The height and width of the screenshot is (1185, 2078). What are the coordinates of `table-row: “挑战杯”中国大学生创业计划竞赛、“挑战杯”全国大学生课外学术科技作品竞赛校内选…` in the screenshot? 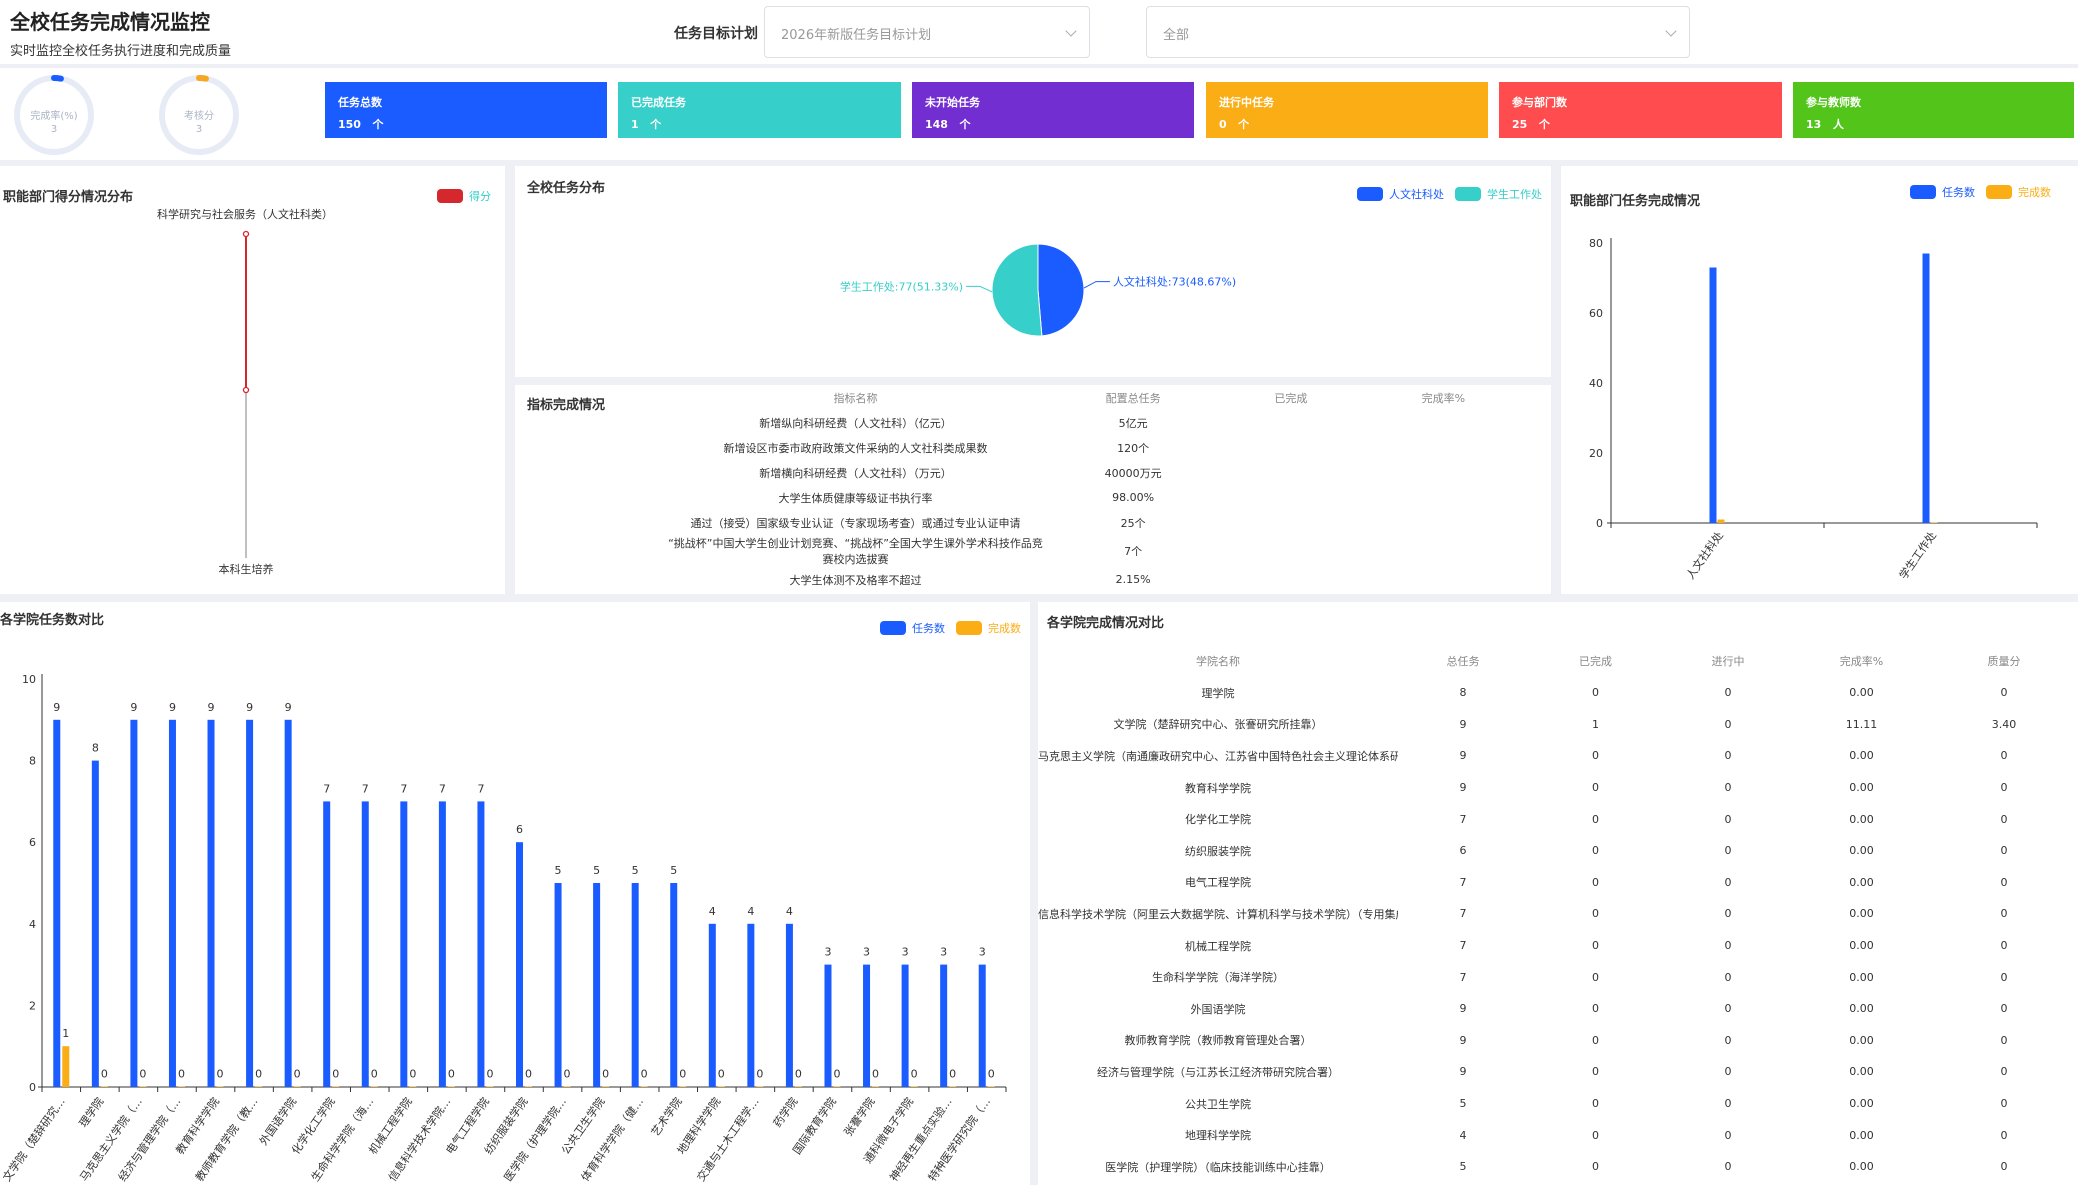 It's located at (1095, 551).